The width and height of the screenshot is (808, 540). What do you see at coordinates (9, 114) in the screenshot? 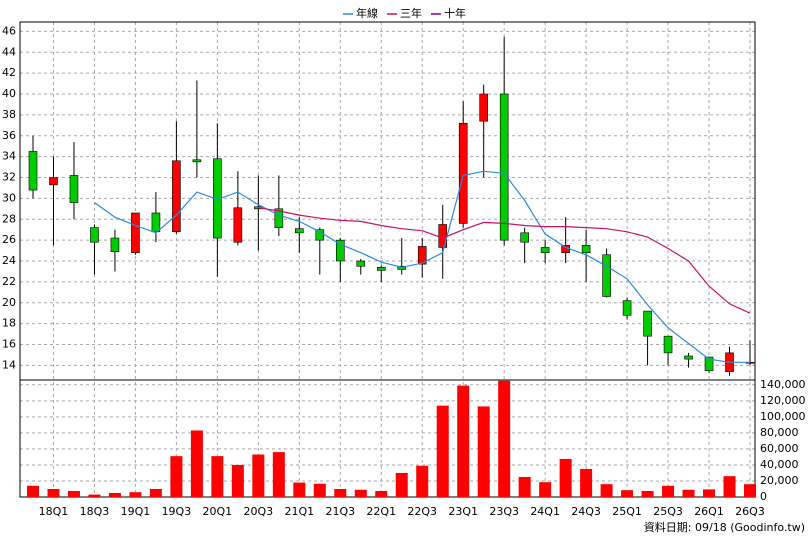
I see `y-tick-label: 38` at bounding box center [9, 114].